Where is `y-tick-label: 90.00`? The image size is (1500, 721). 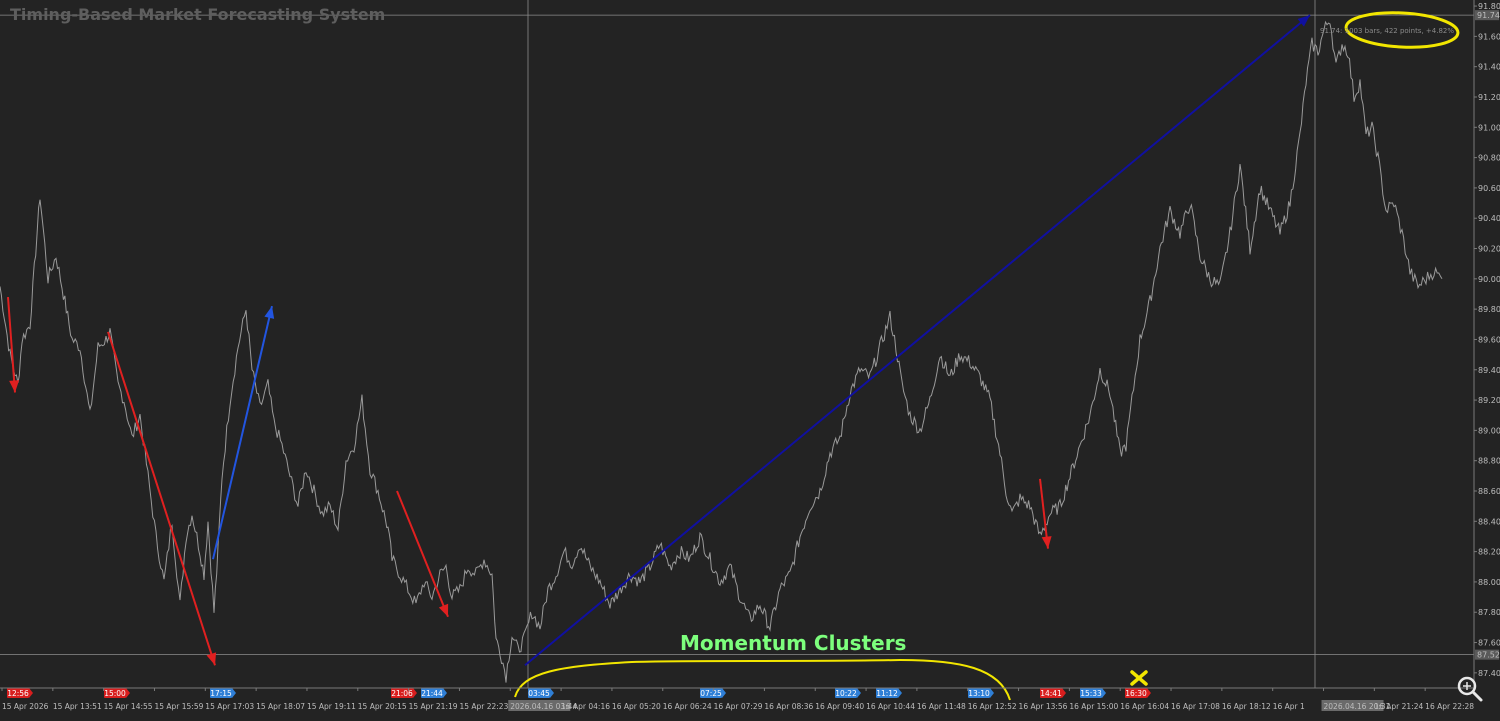
y-tick-label: 90.00 is located at coordinates (1489, 279).